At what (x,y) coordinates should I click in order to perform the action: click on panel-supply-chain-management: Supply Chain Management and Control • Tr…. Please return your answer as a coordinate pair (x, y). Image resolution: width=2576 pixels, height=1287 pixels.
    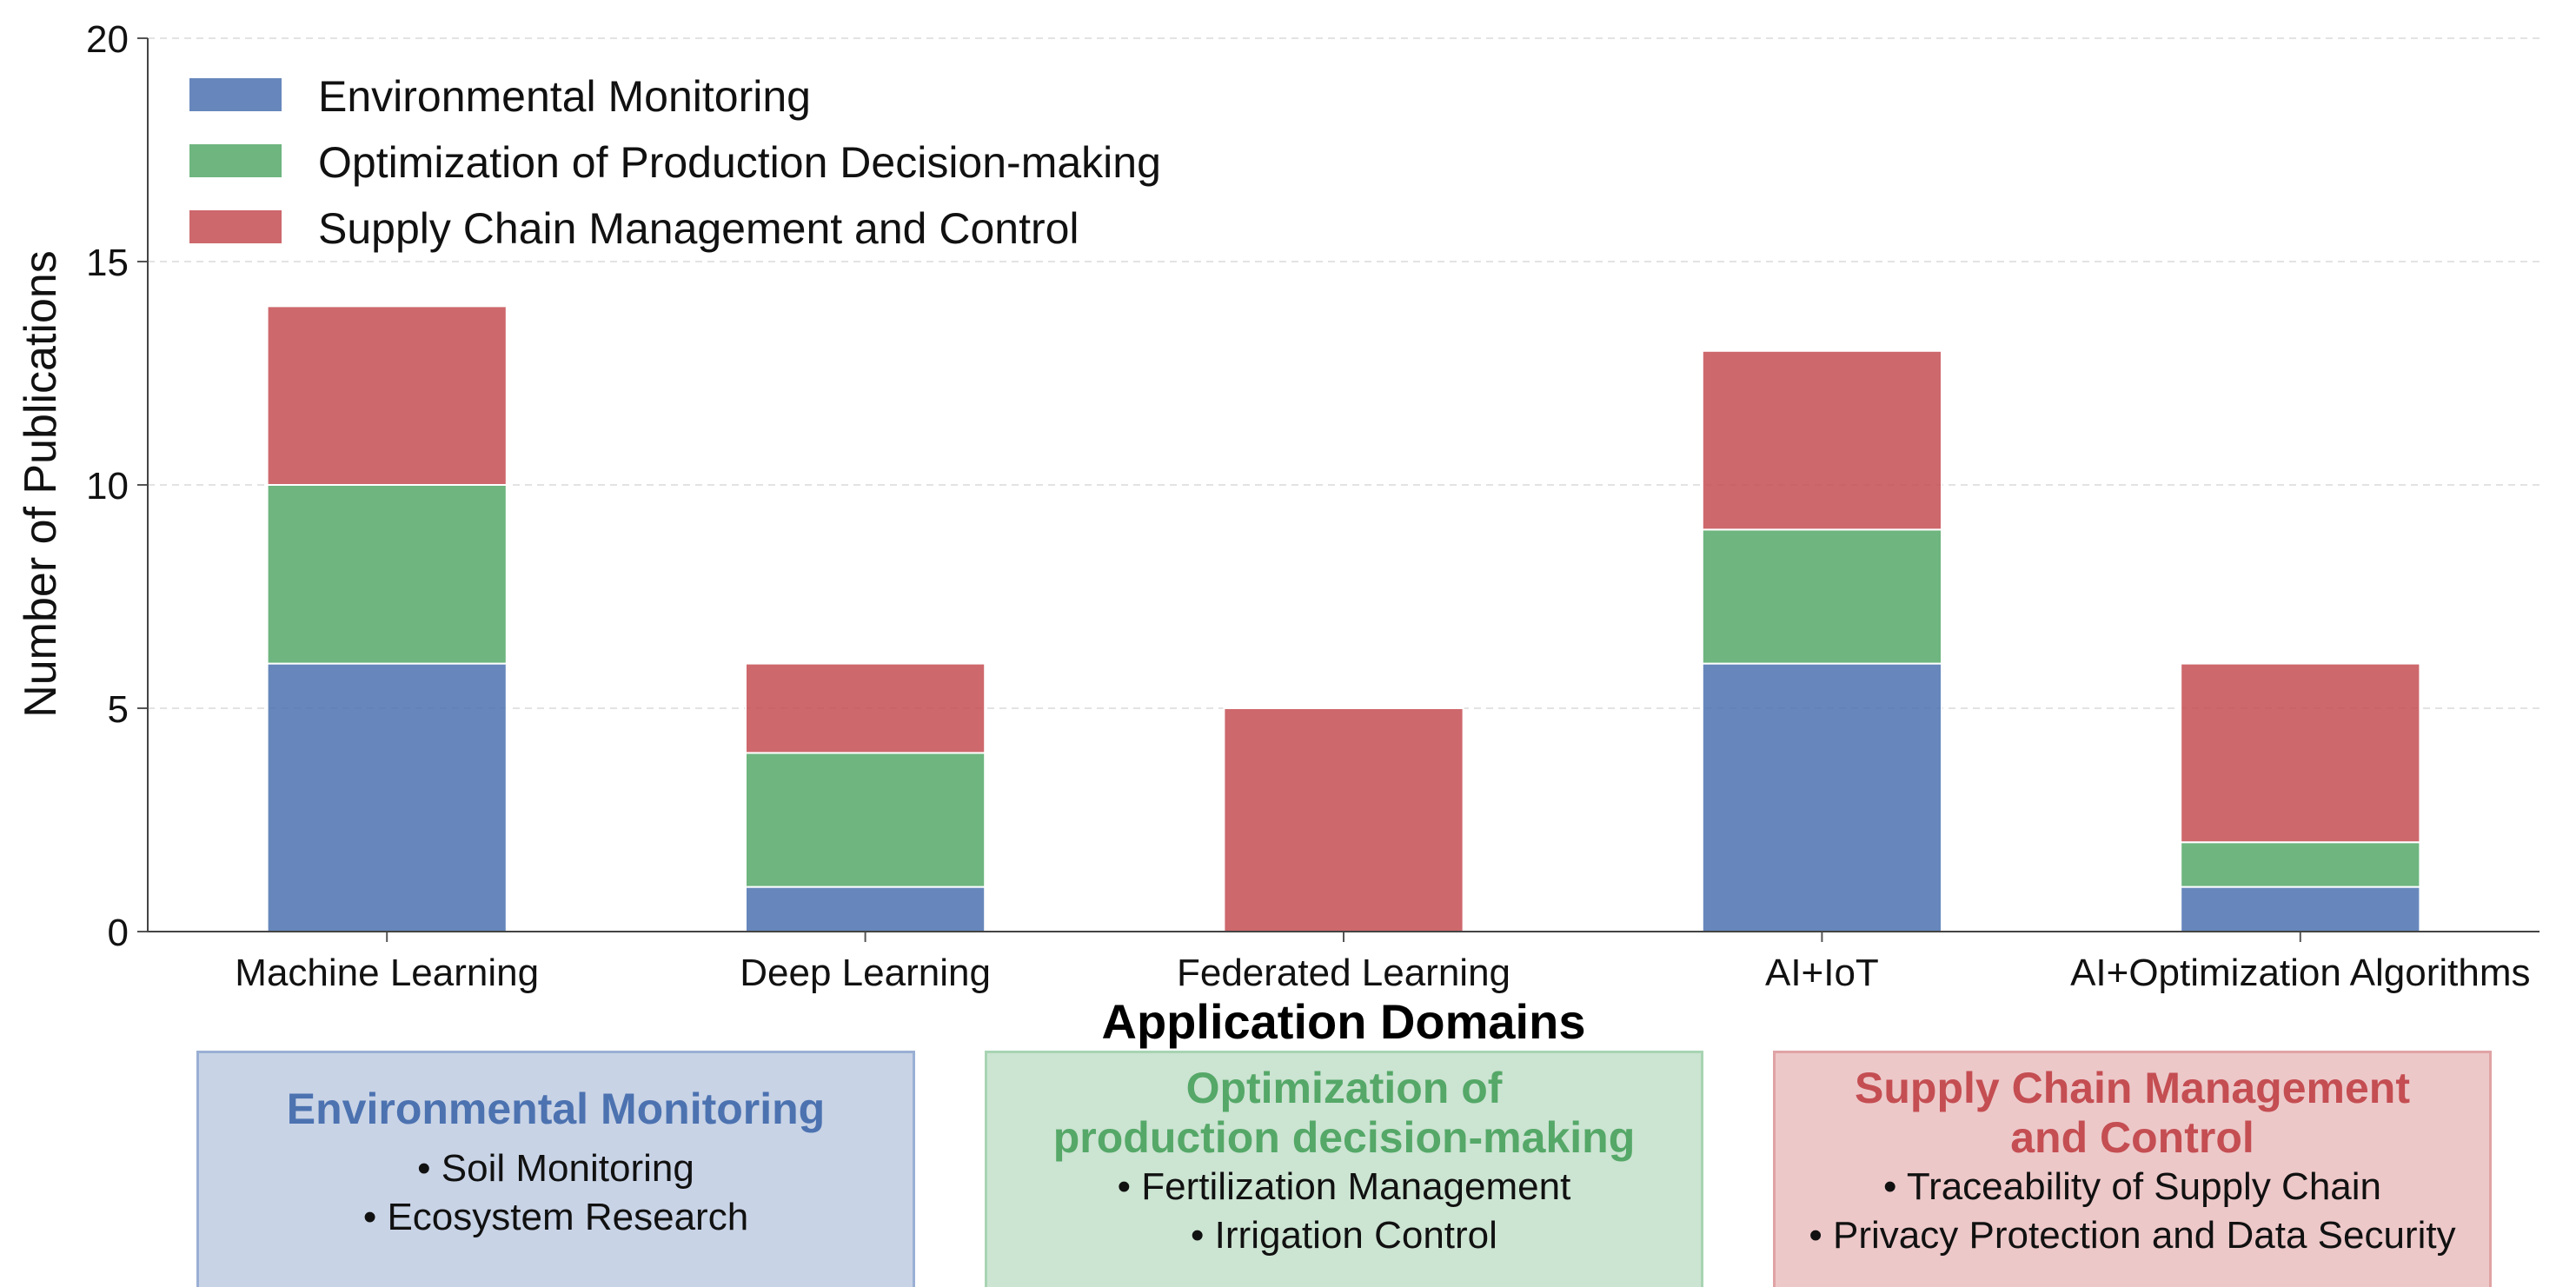
    Looking at the image, I should click on (2132, 1169).